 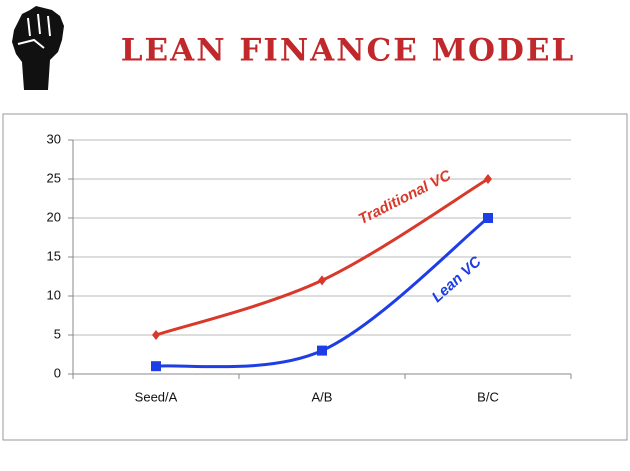 What do you see at coordinates (457, 279) in the screenshot?
I see `series-label: Lean VC` at bounding box center [457, 279].